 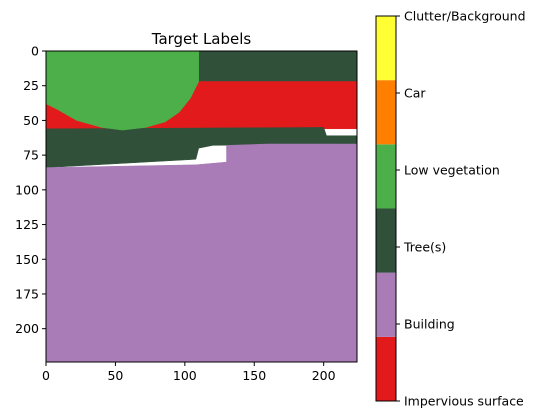 I want to click on y-tick-label: 25, so click(x=31, y=85).